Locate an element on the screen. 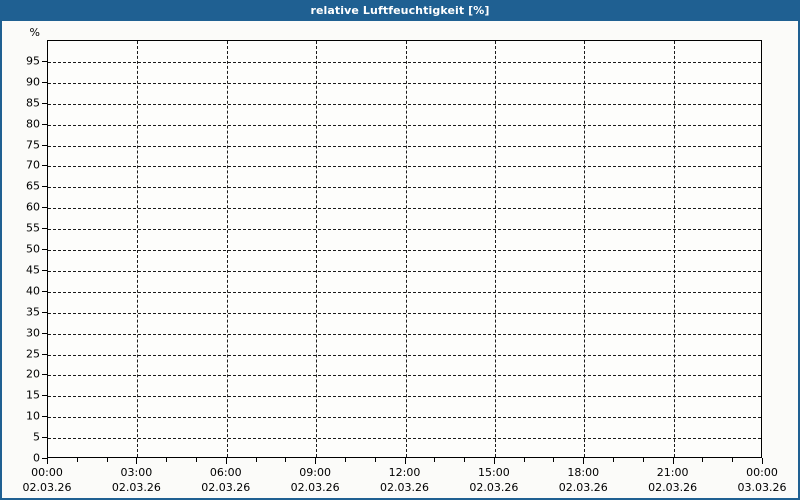 This screenshot has width=800, height=500. y-axis-tick-label: 70 is located at coordinates (33, 165).